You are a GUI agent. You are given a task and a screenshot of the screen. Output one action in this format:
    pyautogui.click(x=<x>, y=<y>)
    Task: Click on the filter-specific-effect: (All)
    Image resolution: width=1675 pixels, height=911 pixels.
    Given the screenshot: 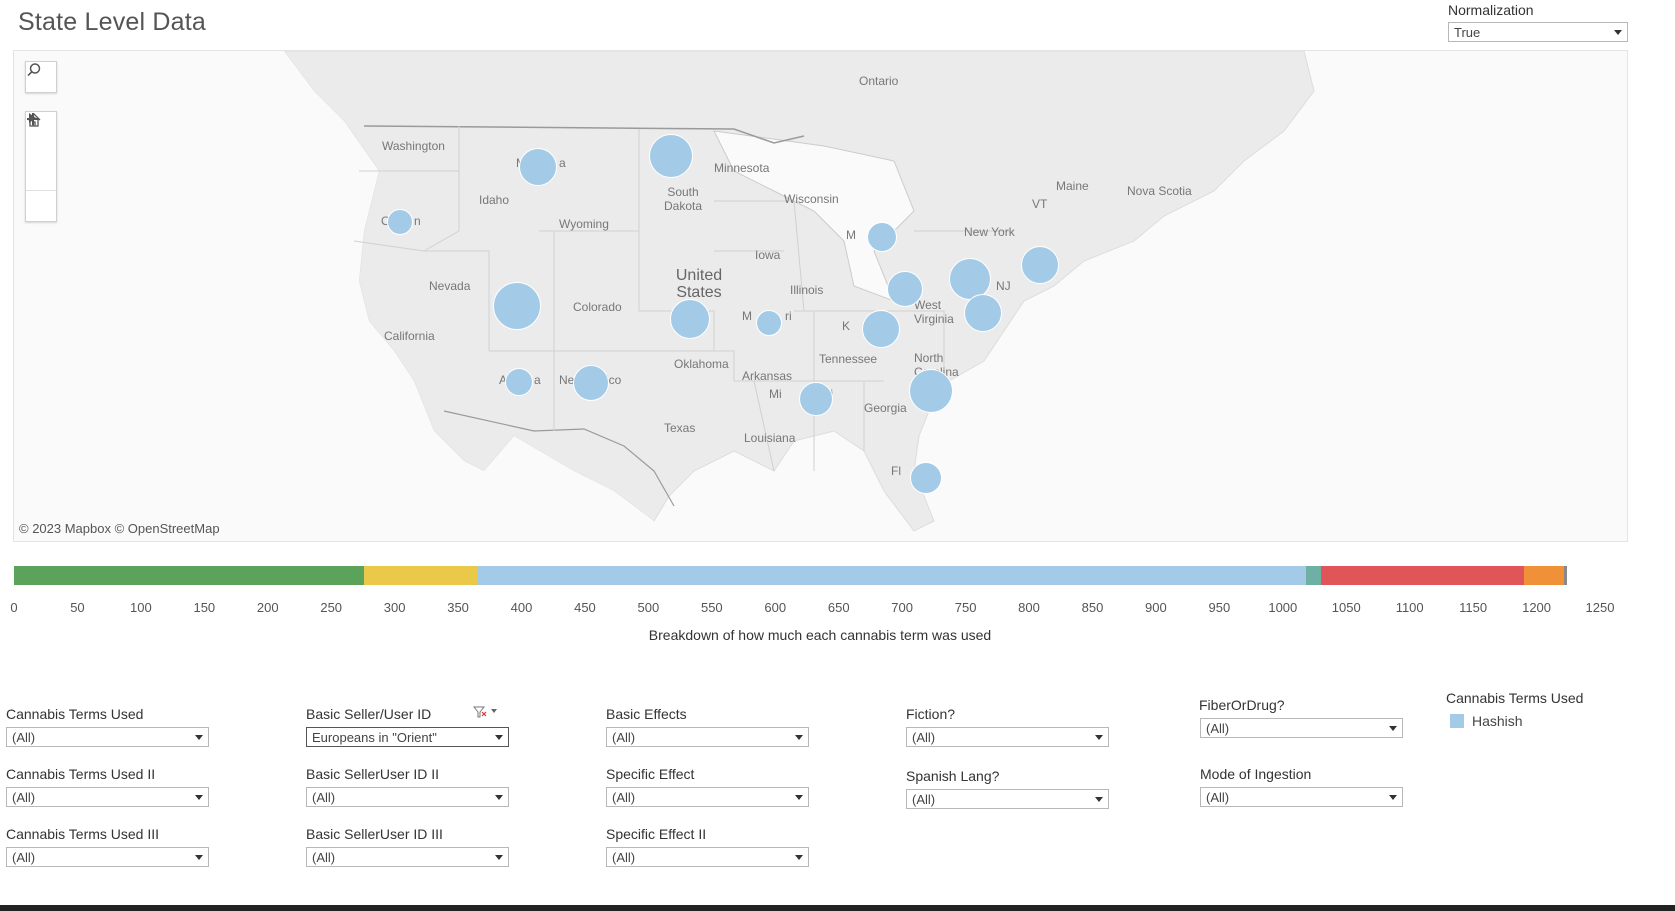 What is the action you would take?
    pyautogui.click(x=707, y=797)
    